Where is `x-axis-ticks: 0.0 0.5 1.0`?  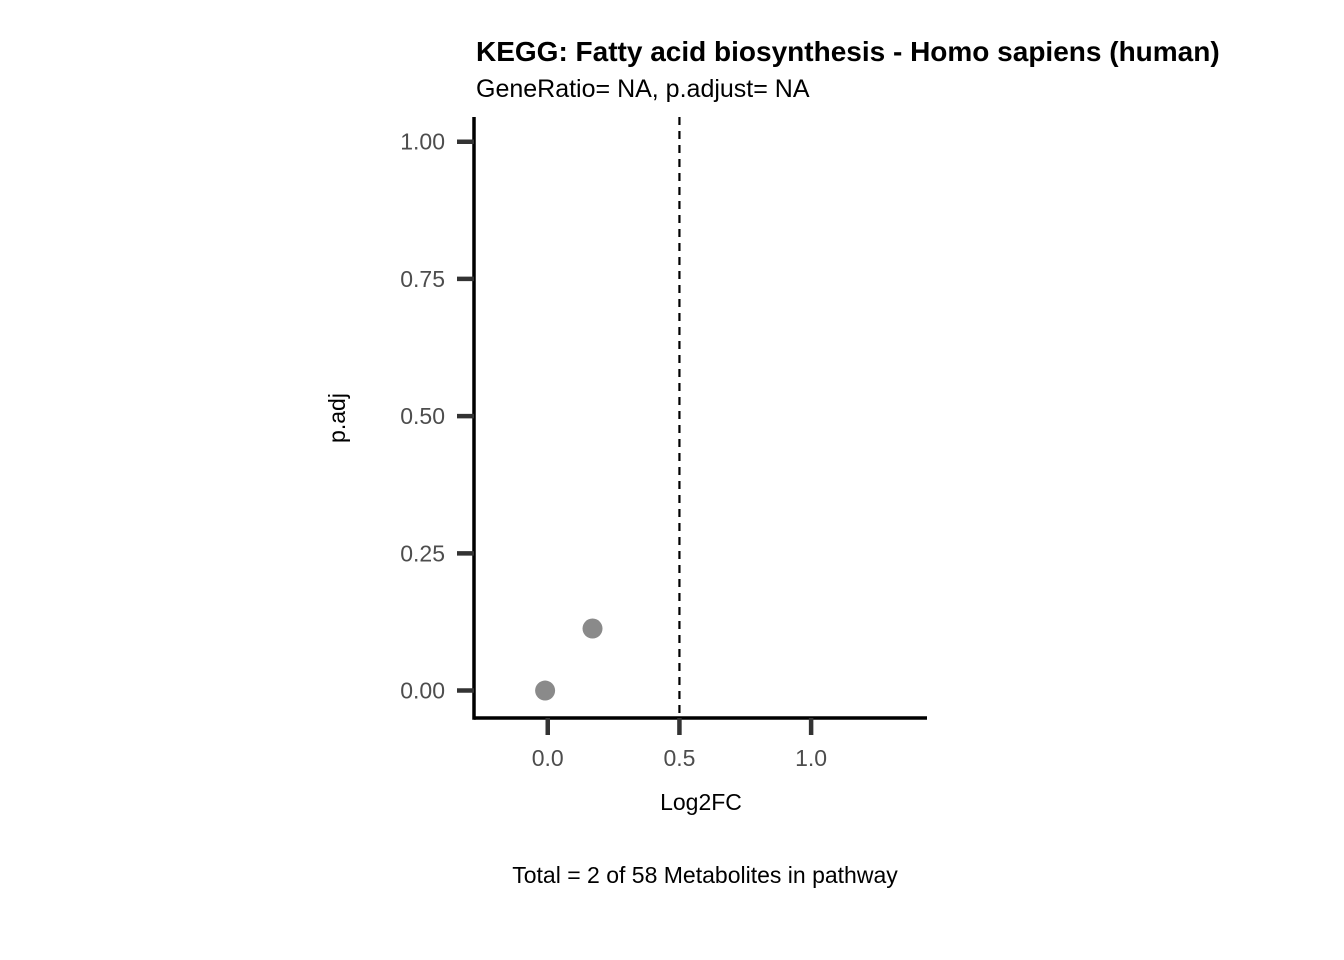 x-axis-ticks: 0.0 0.5 1.0 is located at coordinates (679, 744).